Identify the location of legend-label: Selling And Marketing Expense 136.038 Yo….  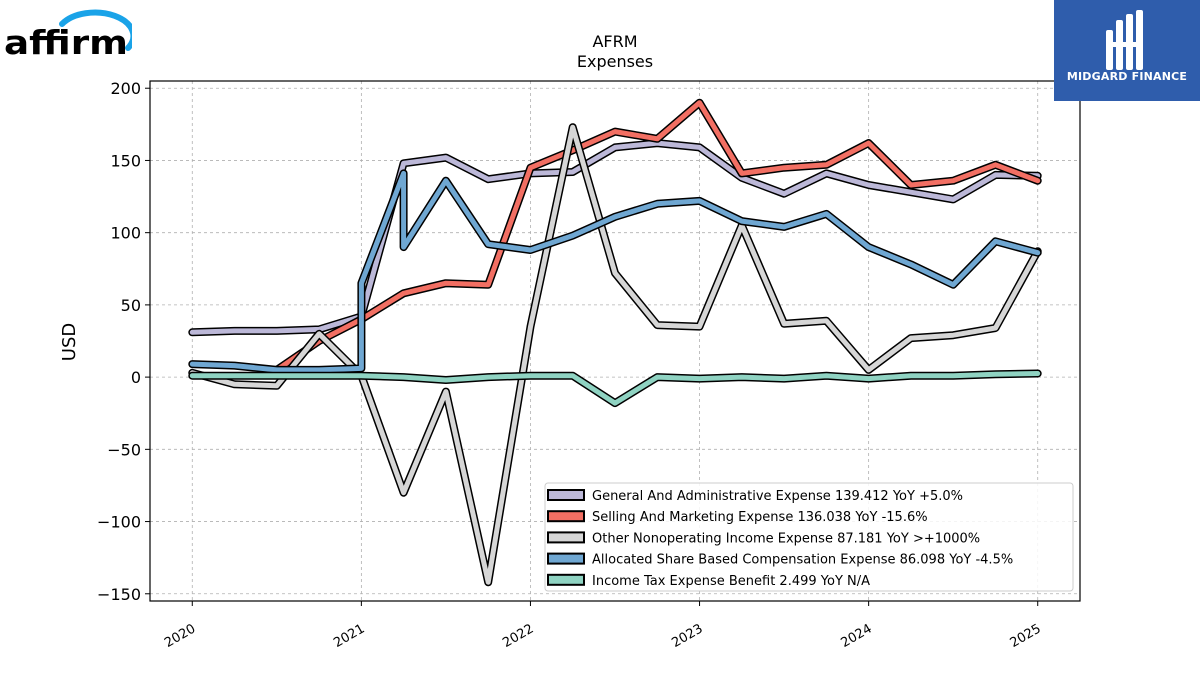
(760, 517).